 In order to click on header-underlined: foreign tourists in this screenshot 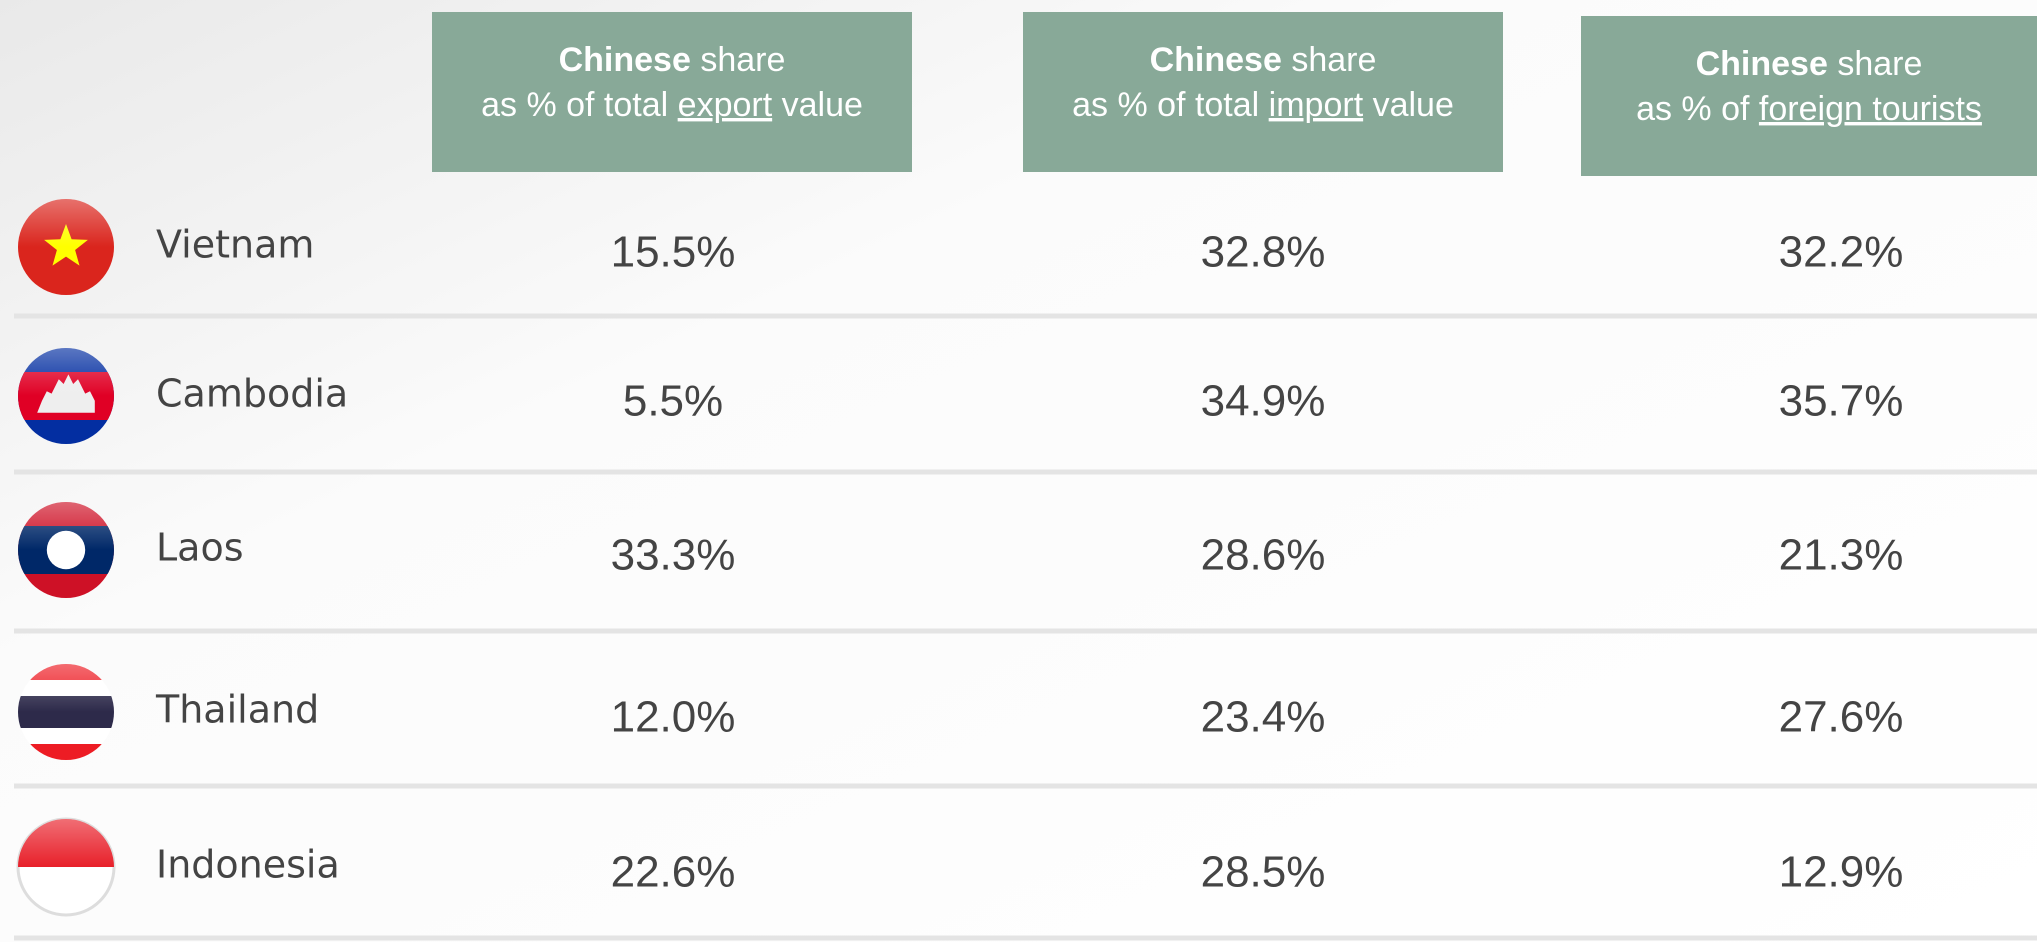, I will do `click(1870, 109)`.